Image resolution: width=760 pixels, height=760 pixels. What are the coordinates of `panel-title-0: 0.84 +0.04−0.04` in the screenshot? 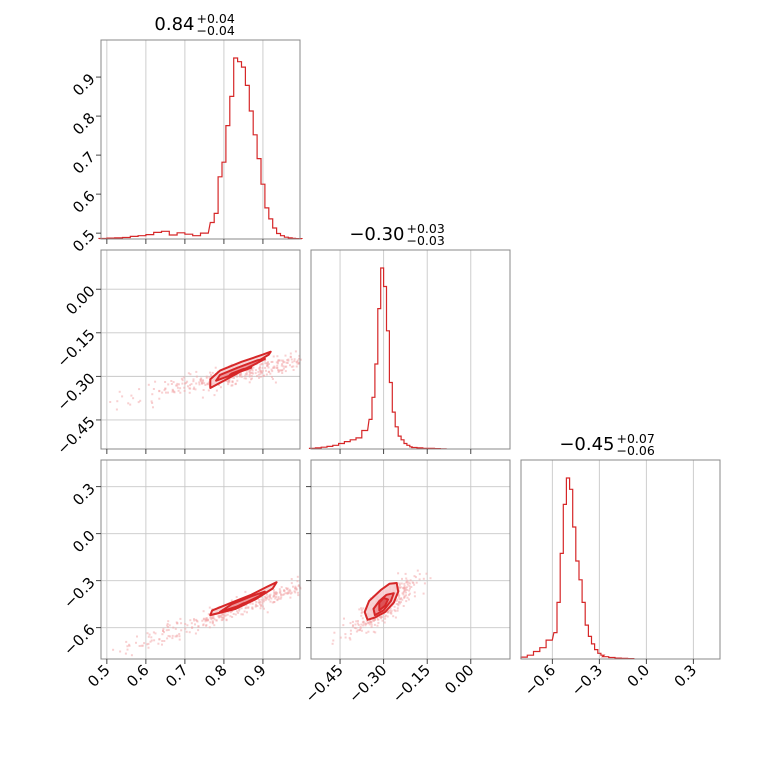 It's located at (194, 24).